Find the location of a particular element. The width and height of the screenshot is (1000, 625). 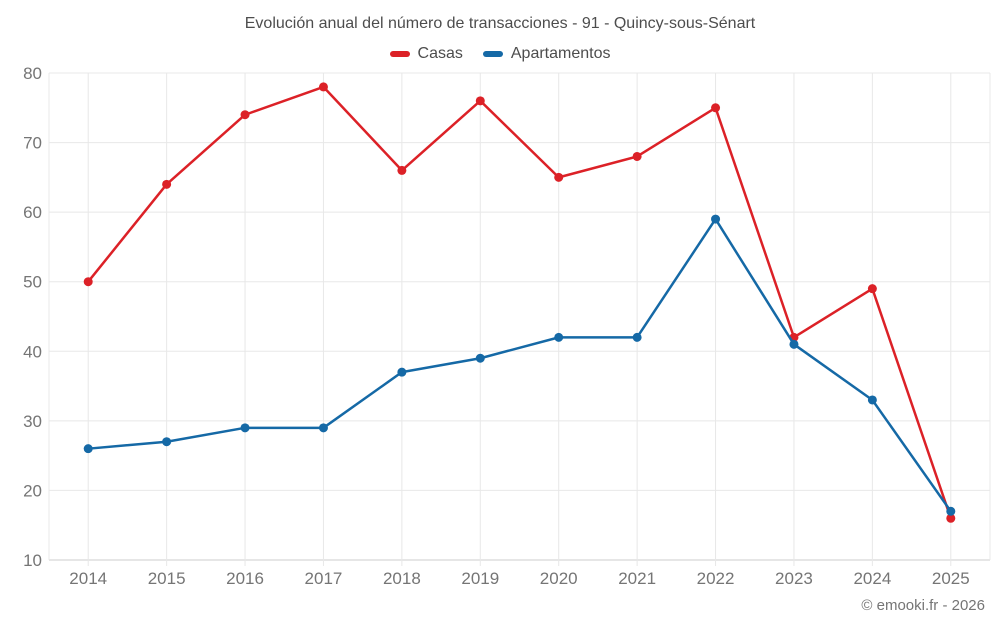

data-point-apartamentos-2017 is located at coordinates (323, 428).